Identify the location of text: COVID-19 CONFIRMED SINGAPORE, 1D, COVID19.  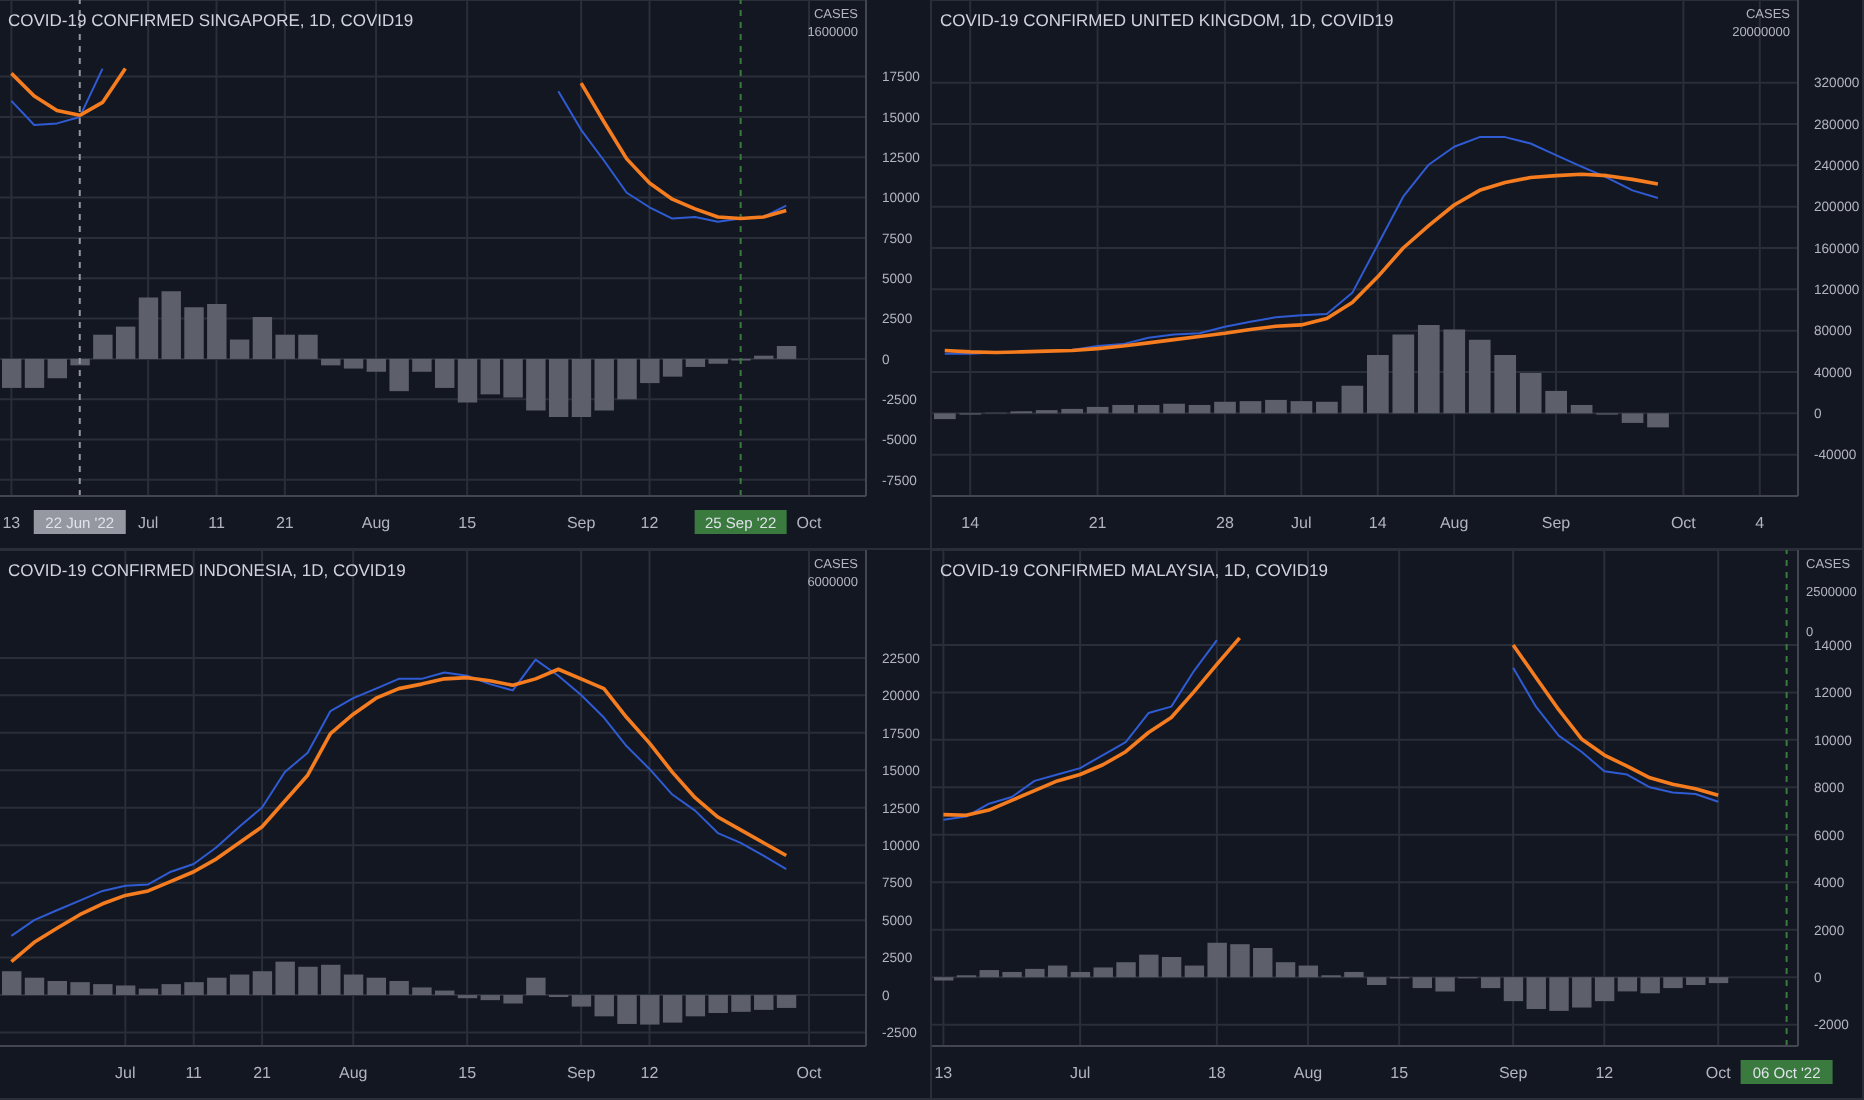
(211, 20).